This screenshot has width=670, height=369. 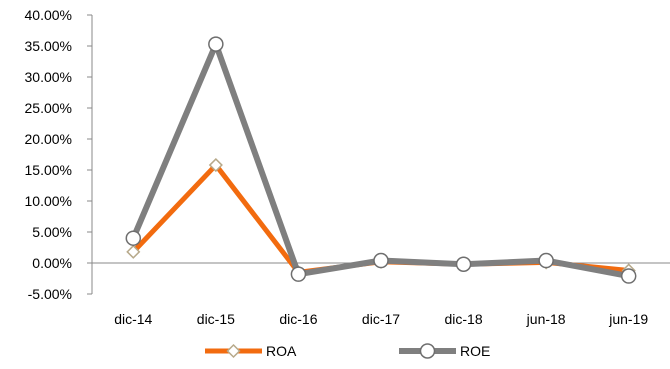 I want to click on y-tick-label: 0.00%, so click(x=52, y=263).